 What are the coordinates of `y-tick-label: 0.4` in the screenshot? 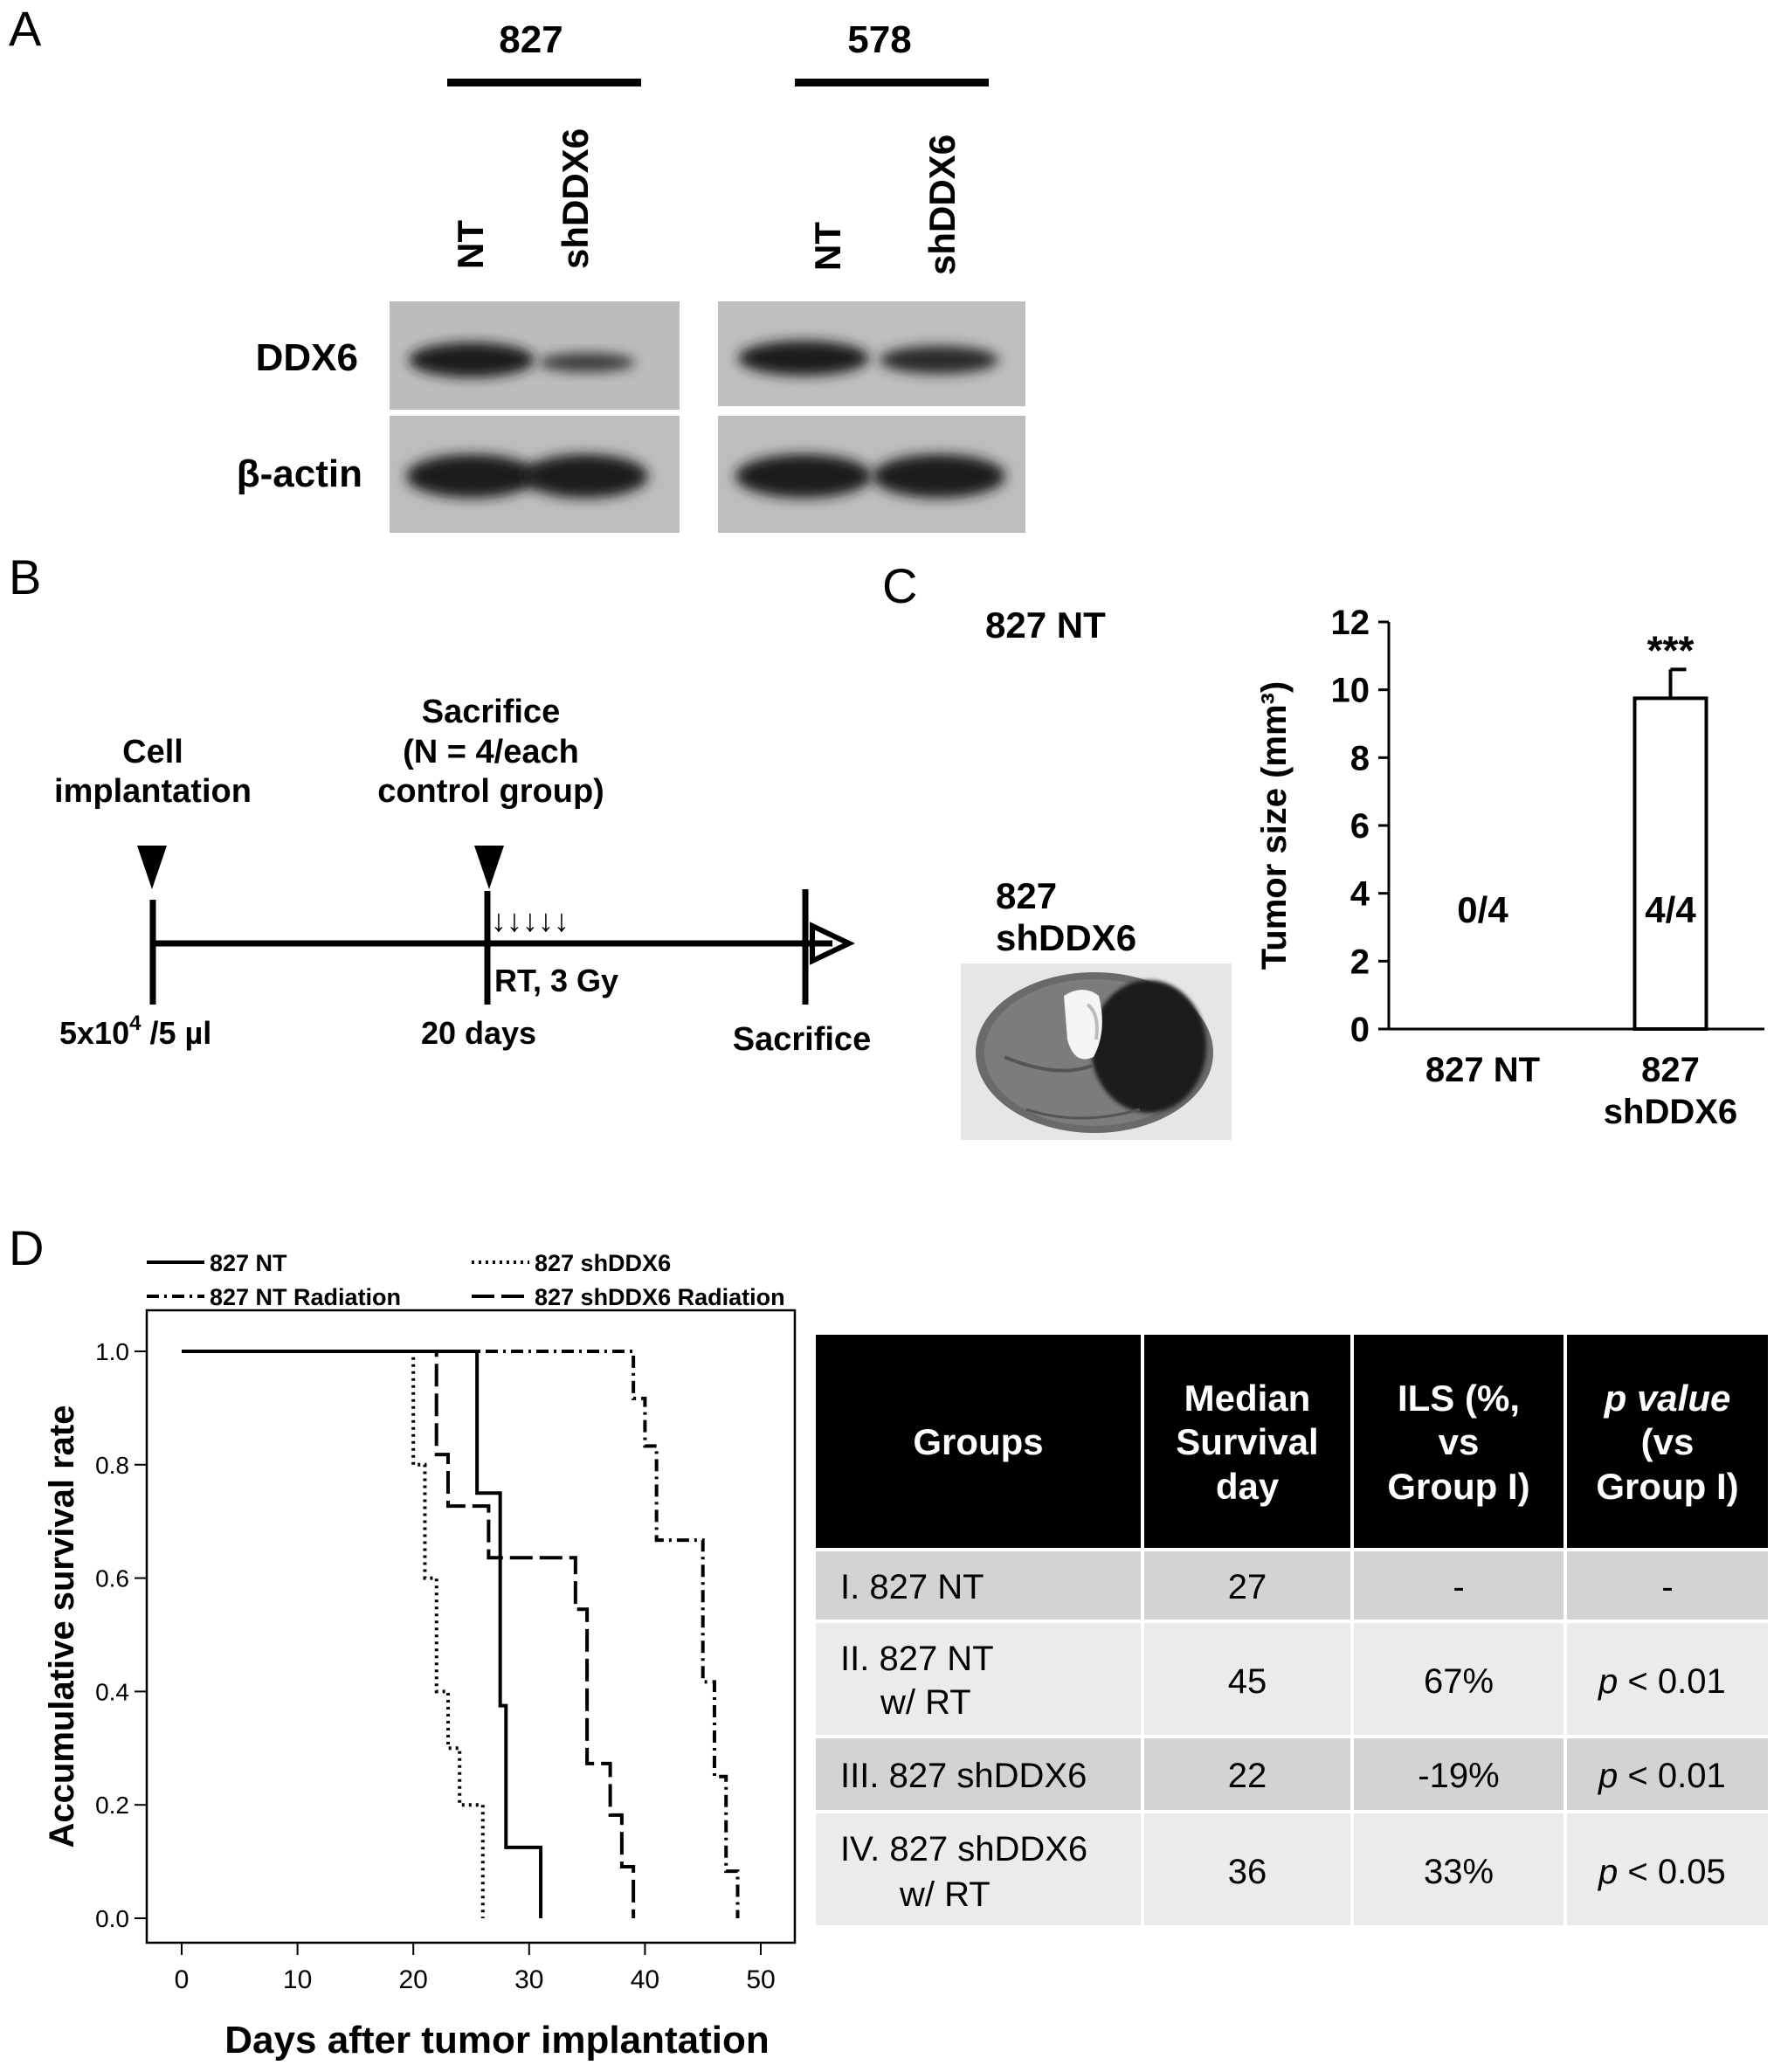 It's located at (112, 1691).